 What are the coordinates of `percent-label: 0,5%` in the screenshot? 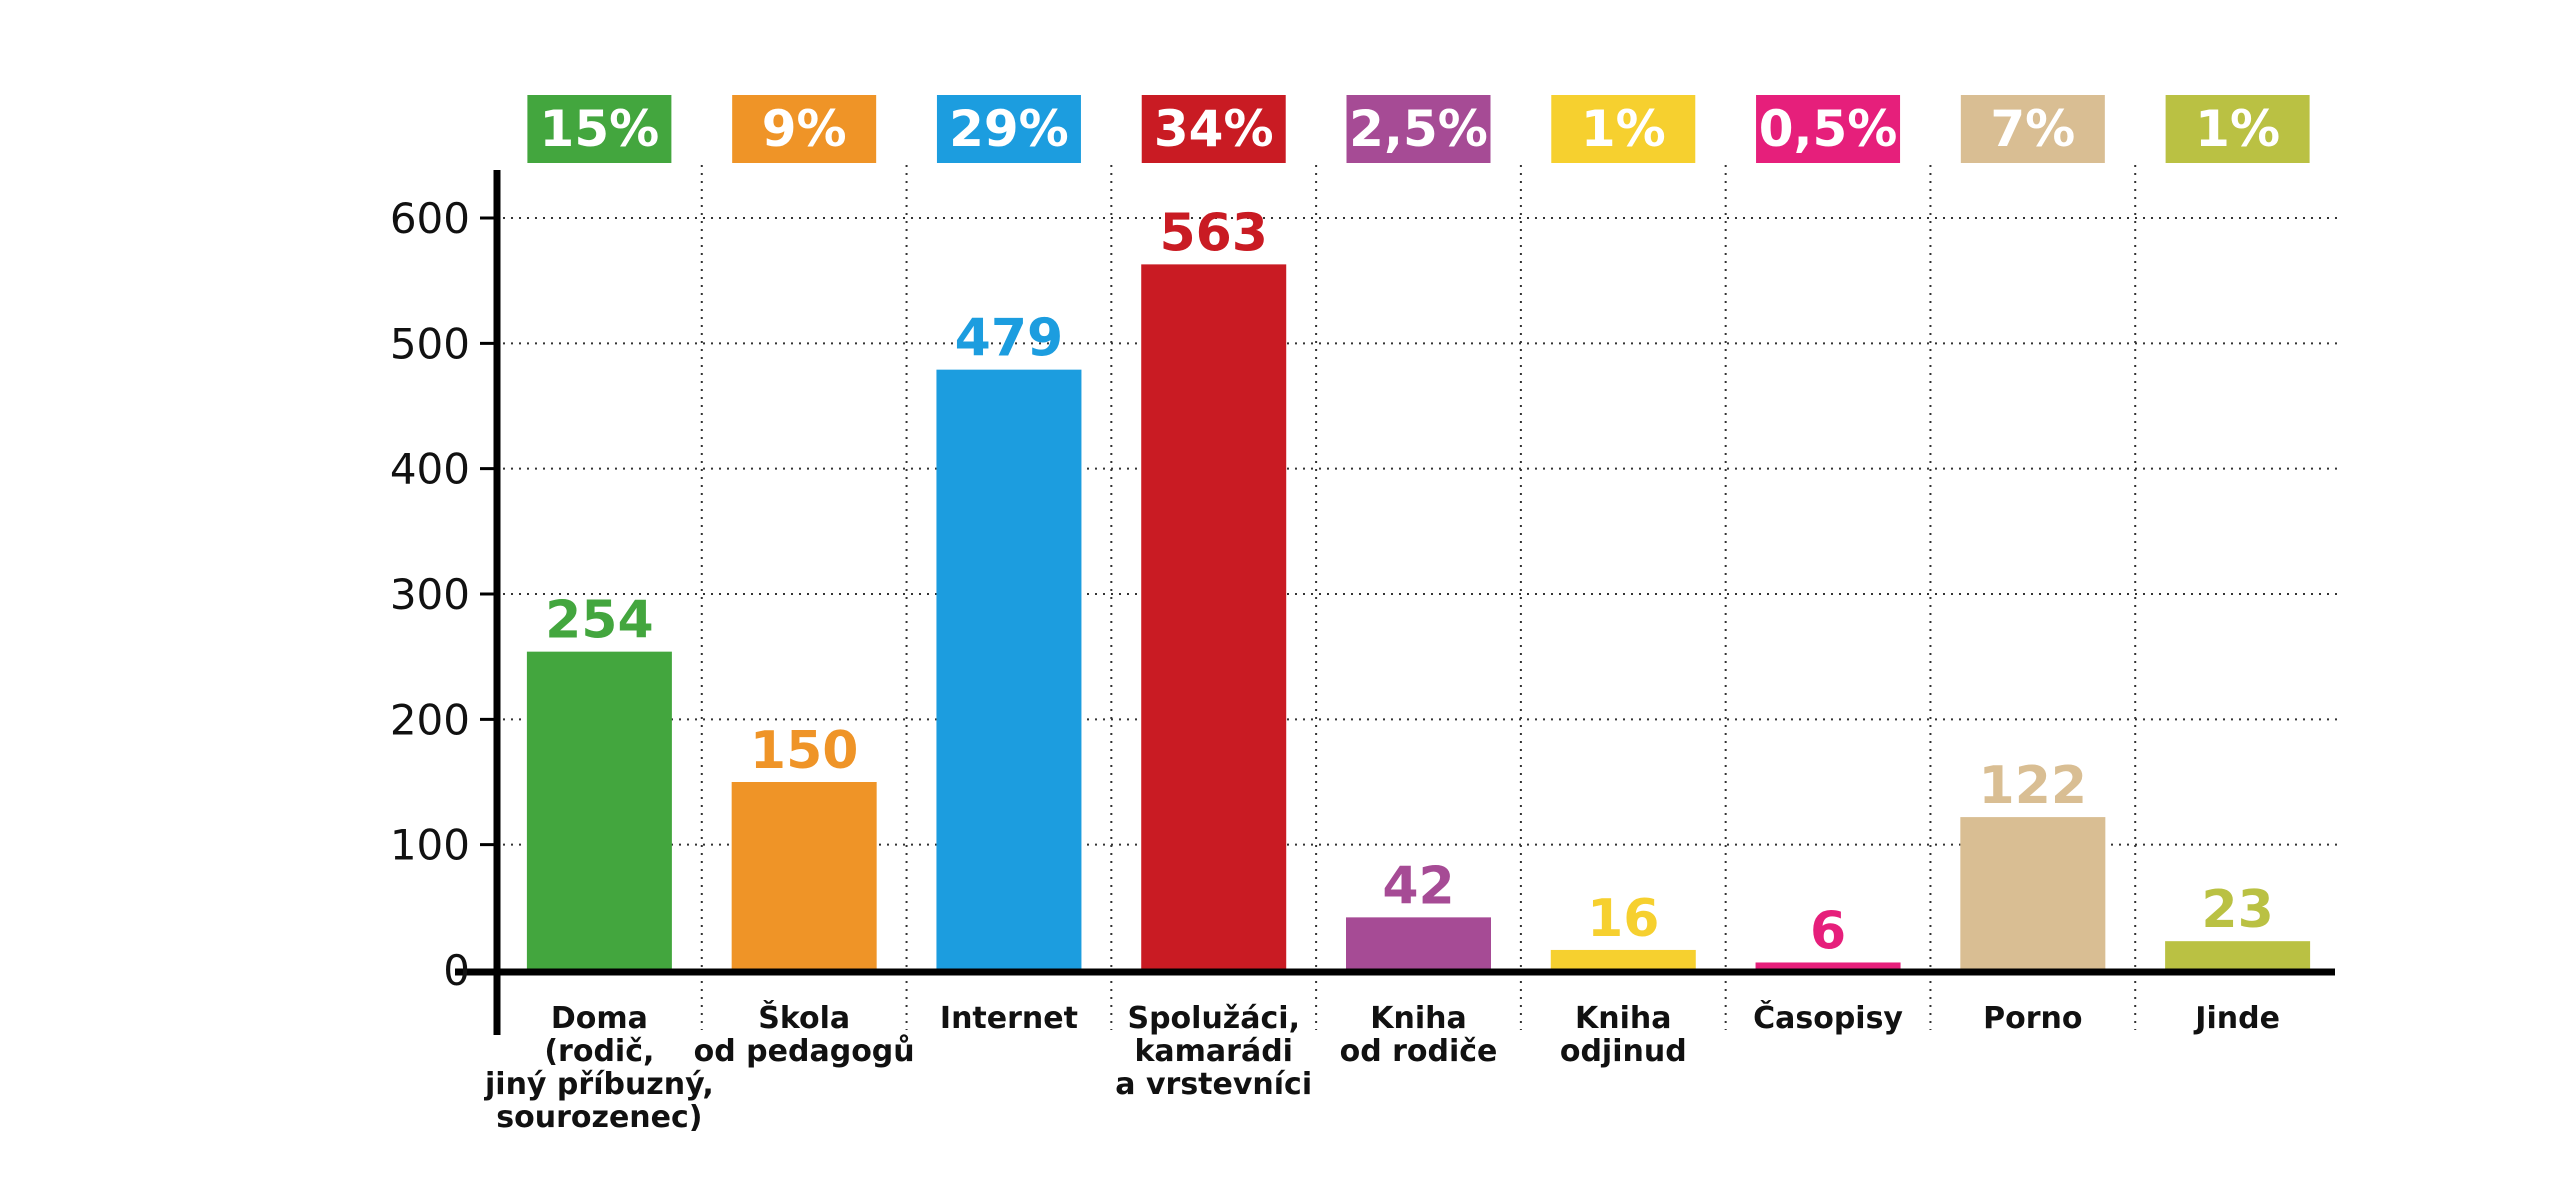 It's located at (1828, 129).